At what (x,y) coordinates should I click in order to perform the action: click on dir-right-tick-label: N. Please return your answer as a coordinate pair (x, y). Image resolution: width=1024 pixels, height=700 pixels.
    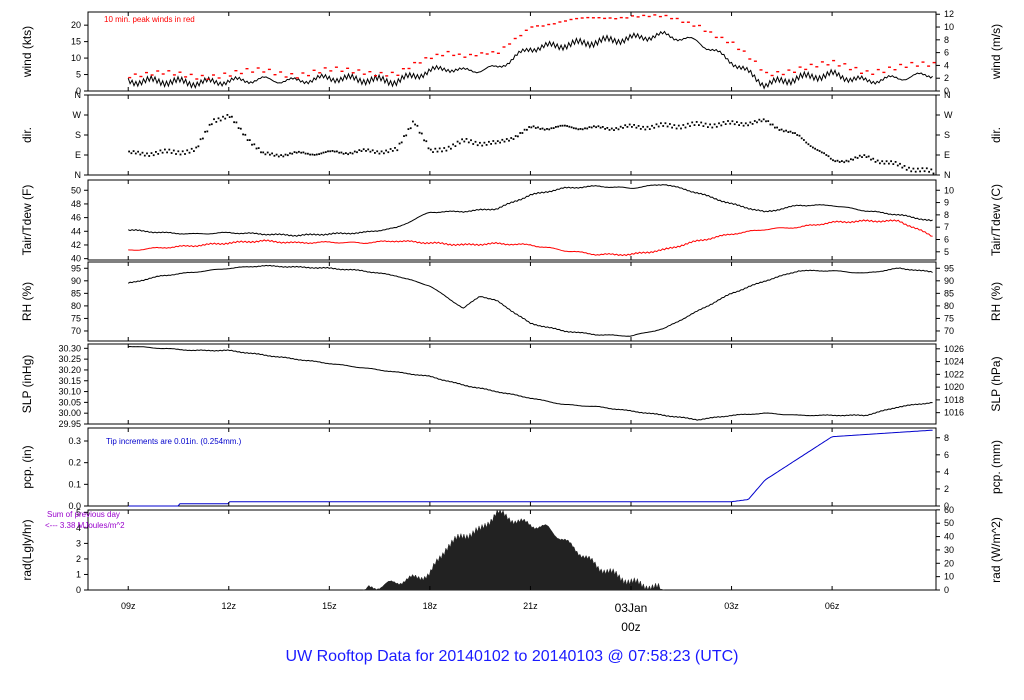
    Looking at the image, I should click on (947, 95).